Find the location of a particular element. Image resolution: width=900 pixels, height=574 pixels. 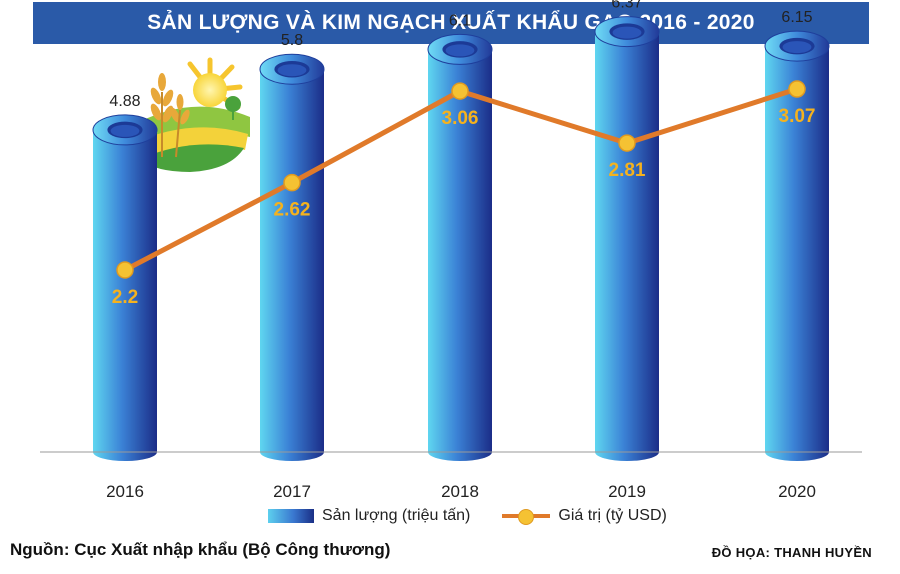

line-value-label-2018: 3.06 is located at coordinates (460, 118).